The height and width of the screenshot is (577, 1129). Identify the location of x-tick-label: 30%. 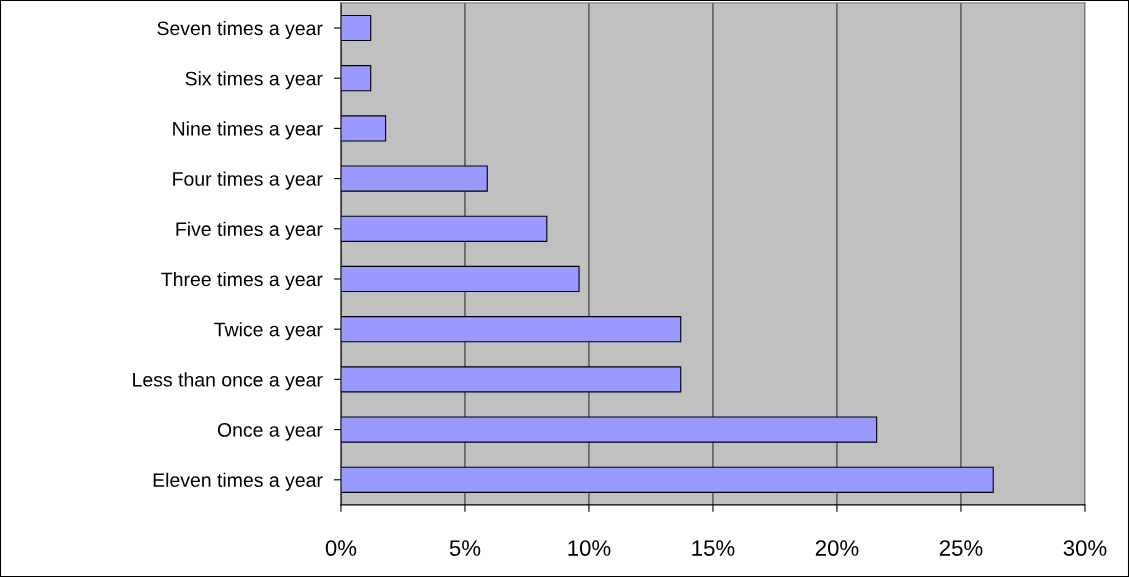
(1085, 548).